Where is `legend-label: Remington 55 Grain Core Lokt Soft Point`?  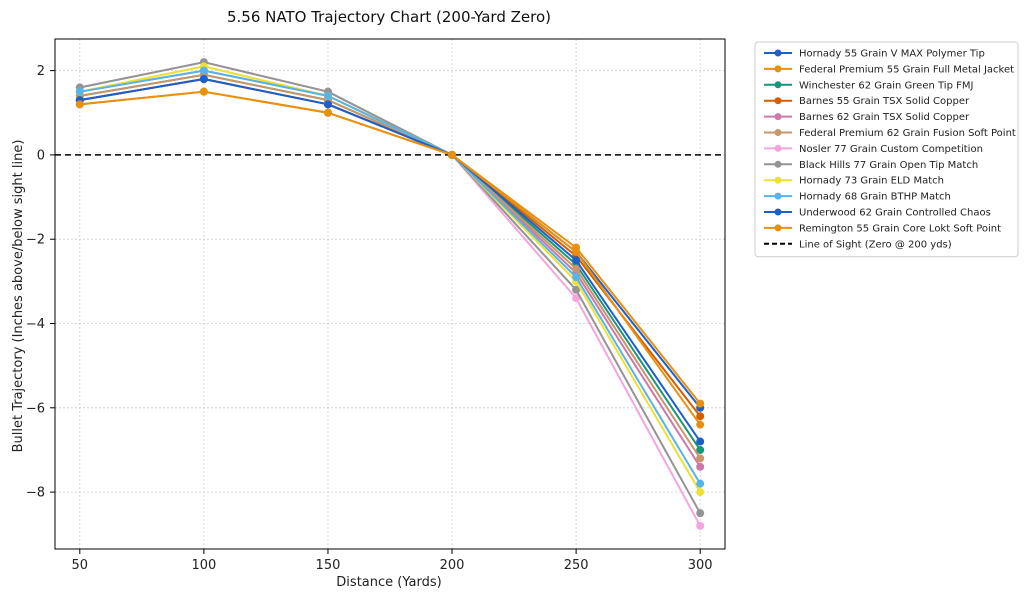
legend-label: Remington 55 Grain Core Lokt Soft Point is located at coordinates (900, 228).